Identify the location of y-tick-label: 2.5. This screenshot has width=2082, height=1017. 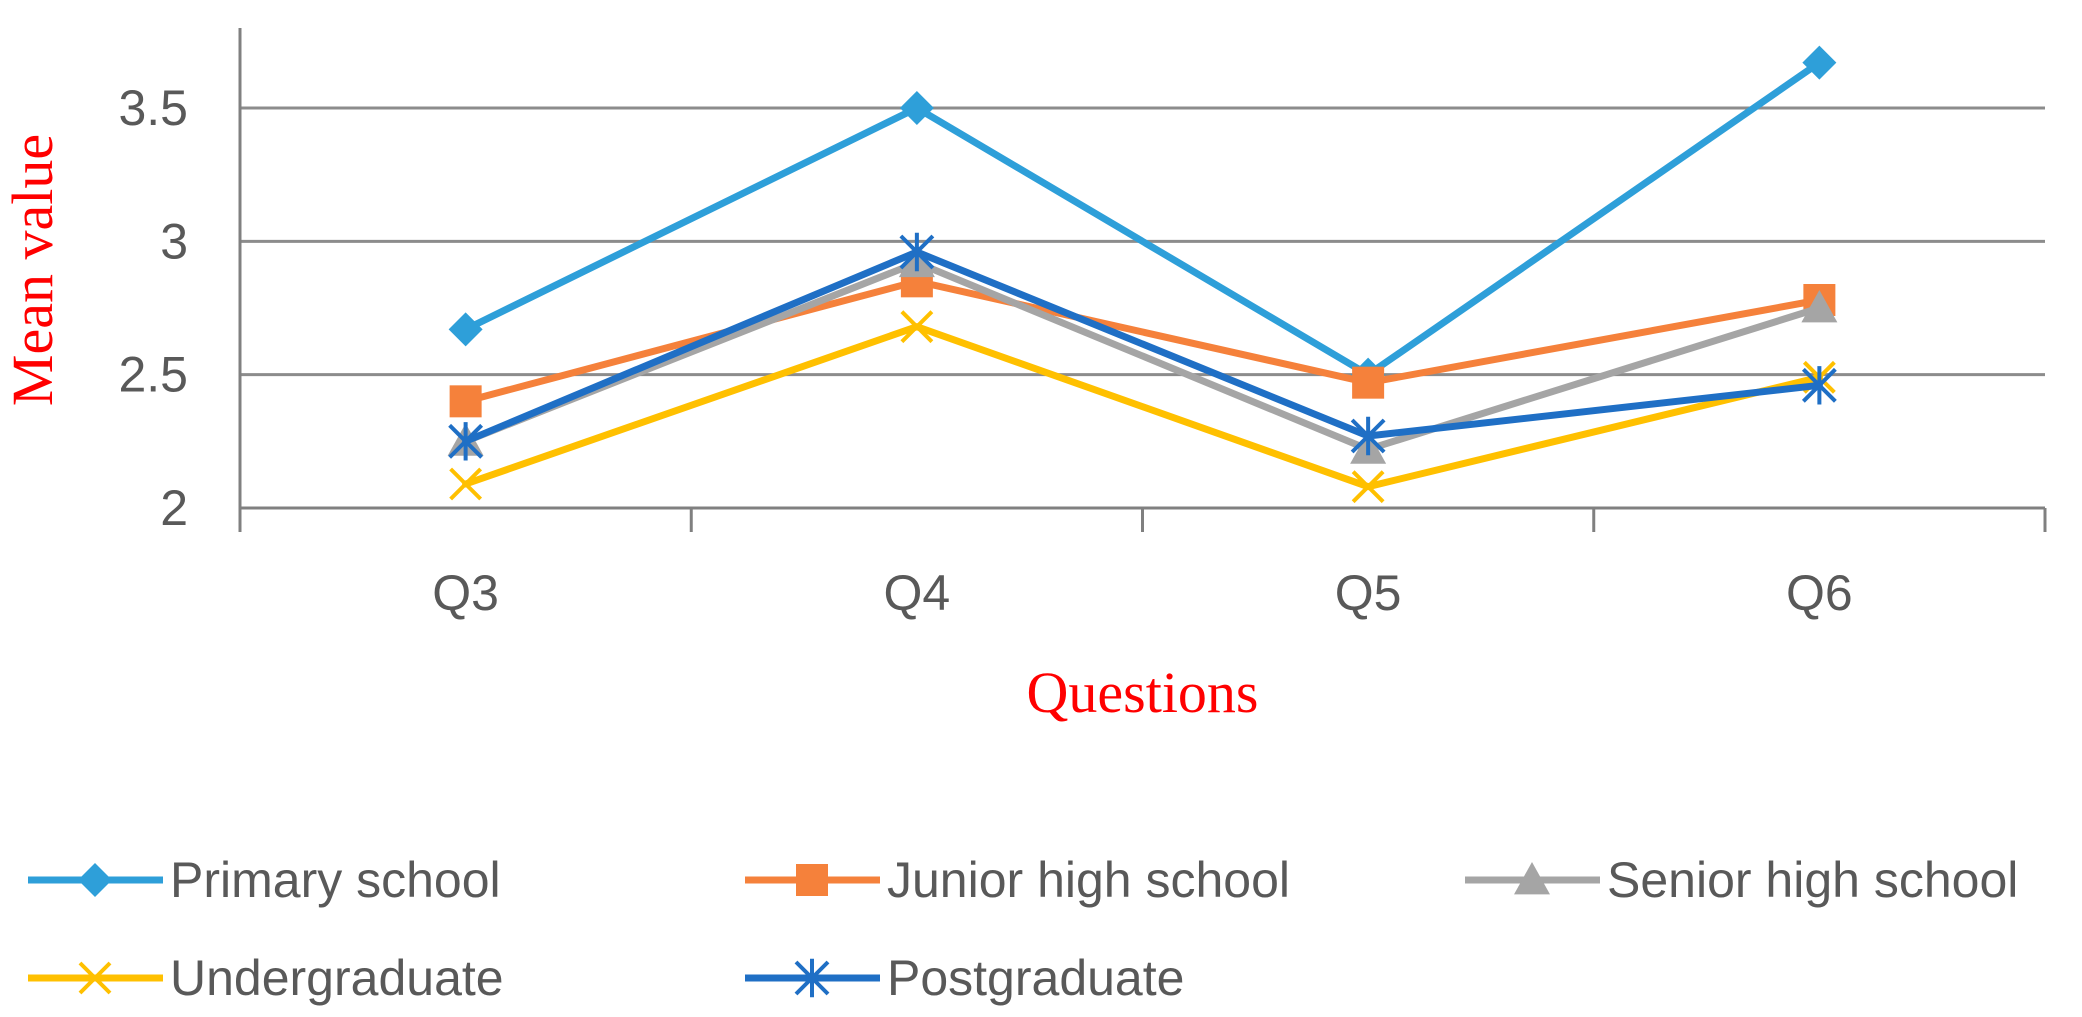
(153, 375).